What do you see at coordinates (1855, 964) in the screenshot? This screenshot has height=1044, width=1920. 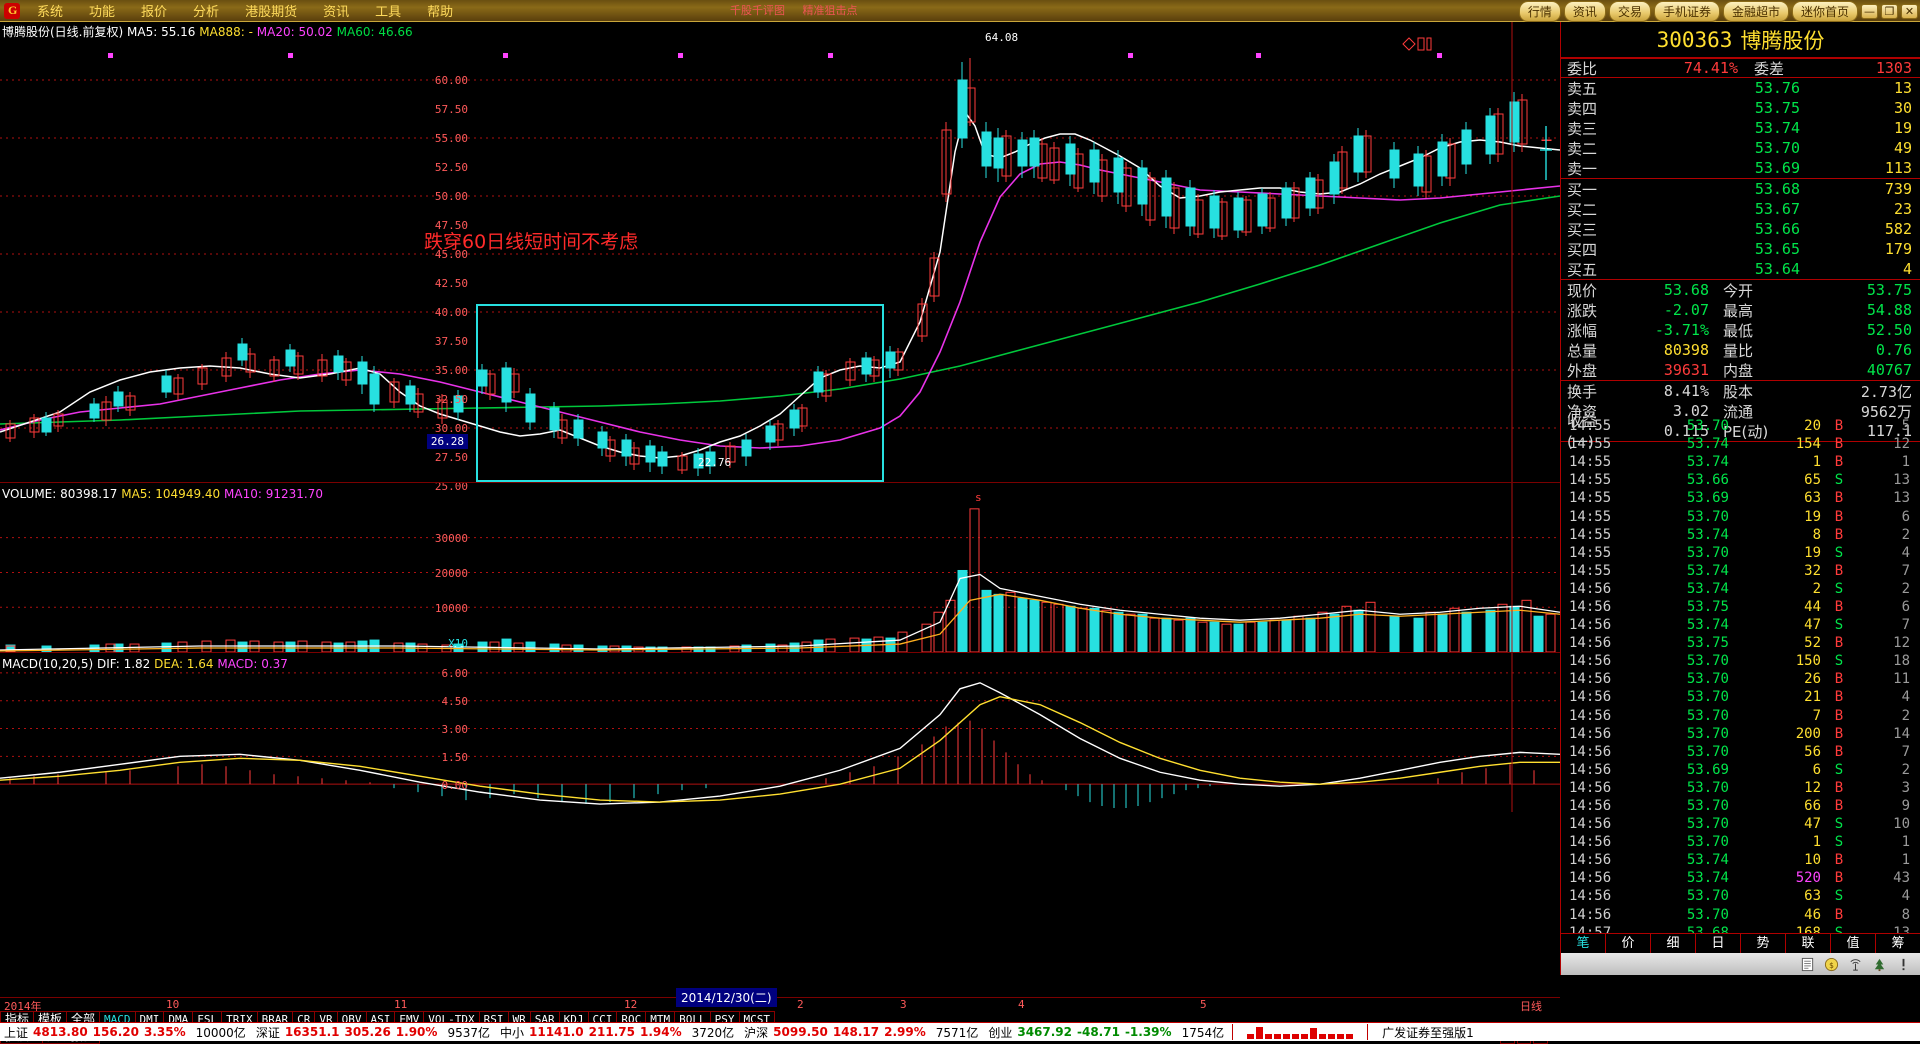 I see `antenna-icon` at bounding box center [1855, 964].